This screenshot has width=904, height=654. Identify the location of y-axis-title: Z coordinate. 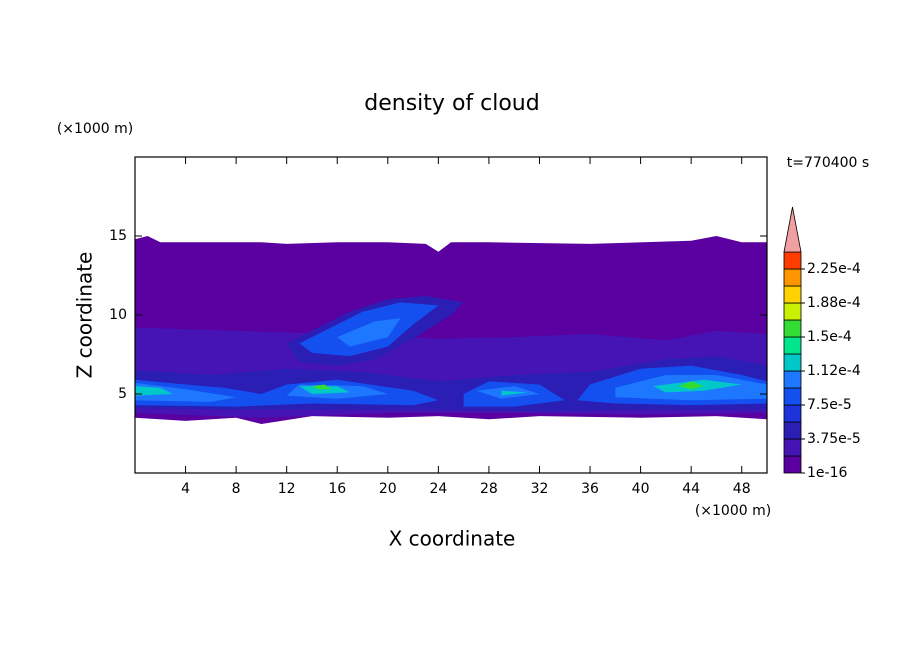
(85, 315).